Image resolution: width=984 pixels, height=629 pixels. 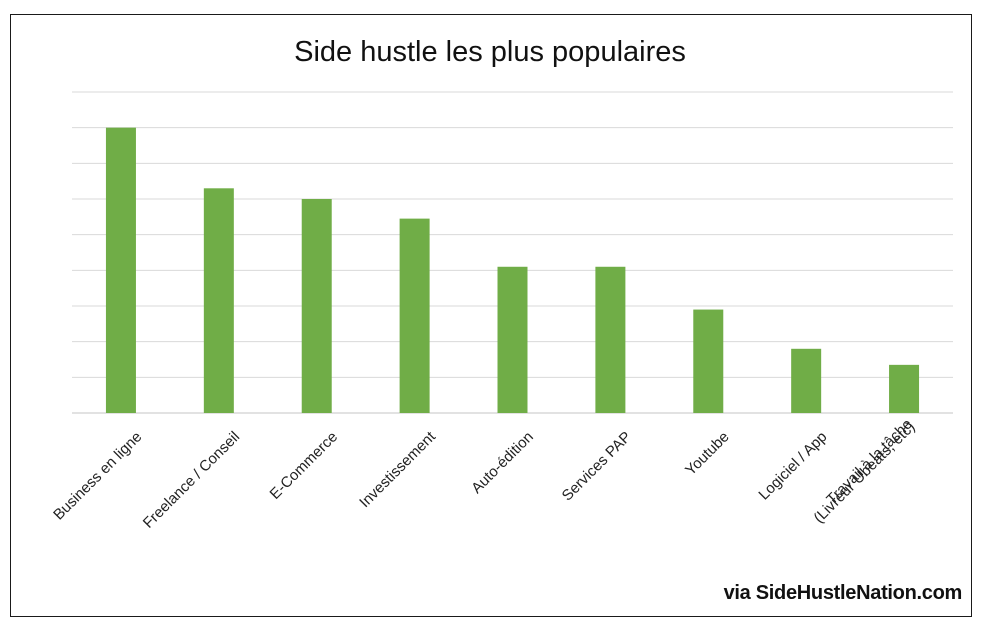 I want to click on x-tick-label: Auto-édition, so click(x=502, y=462).